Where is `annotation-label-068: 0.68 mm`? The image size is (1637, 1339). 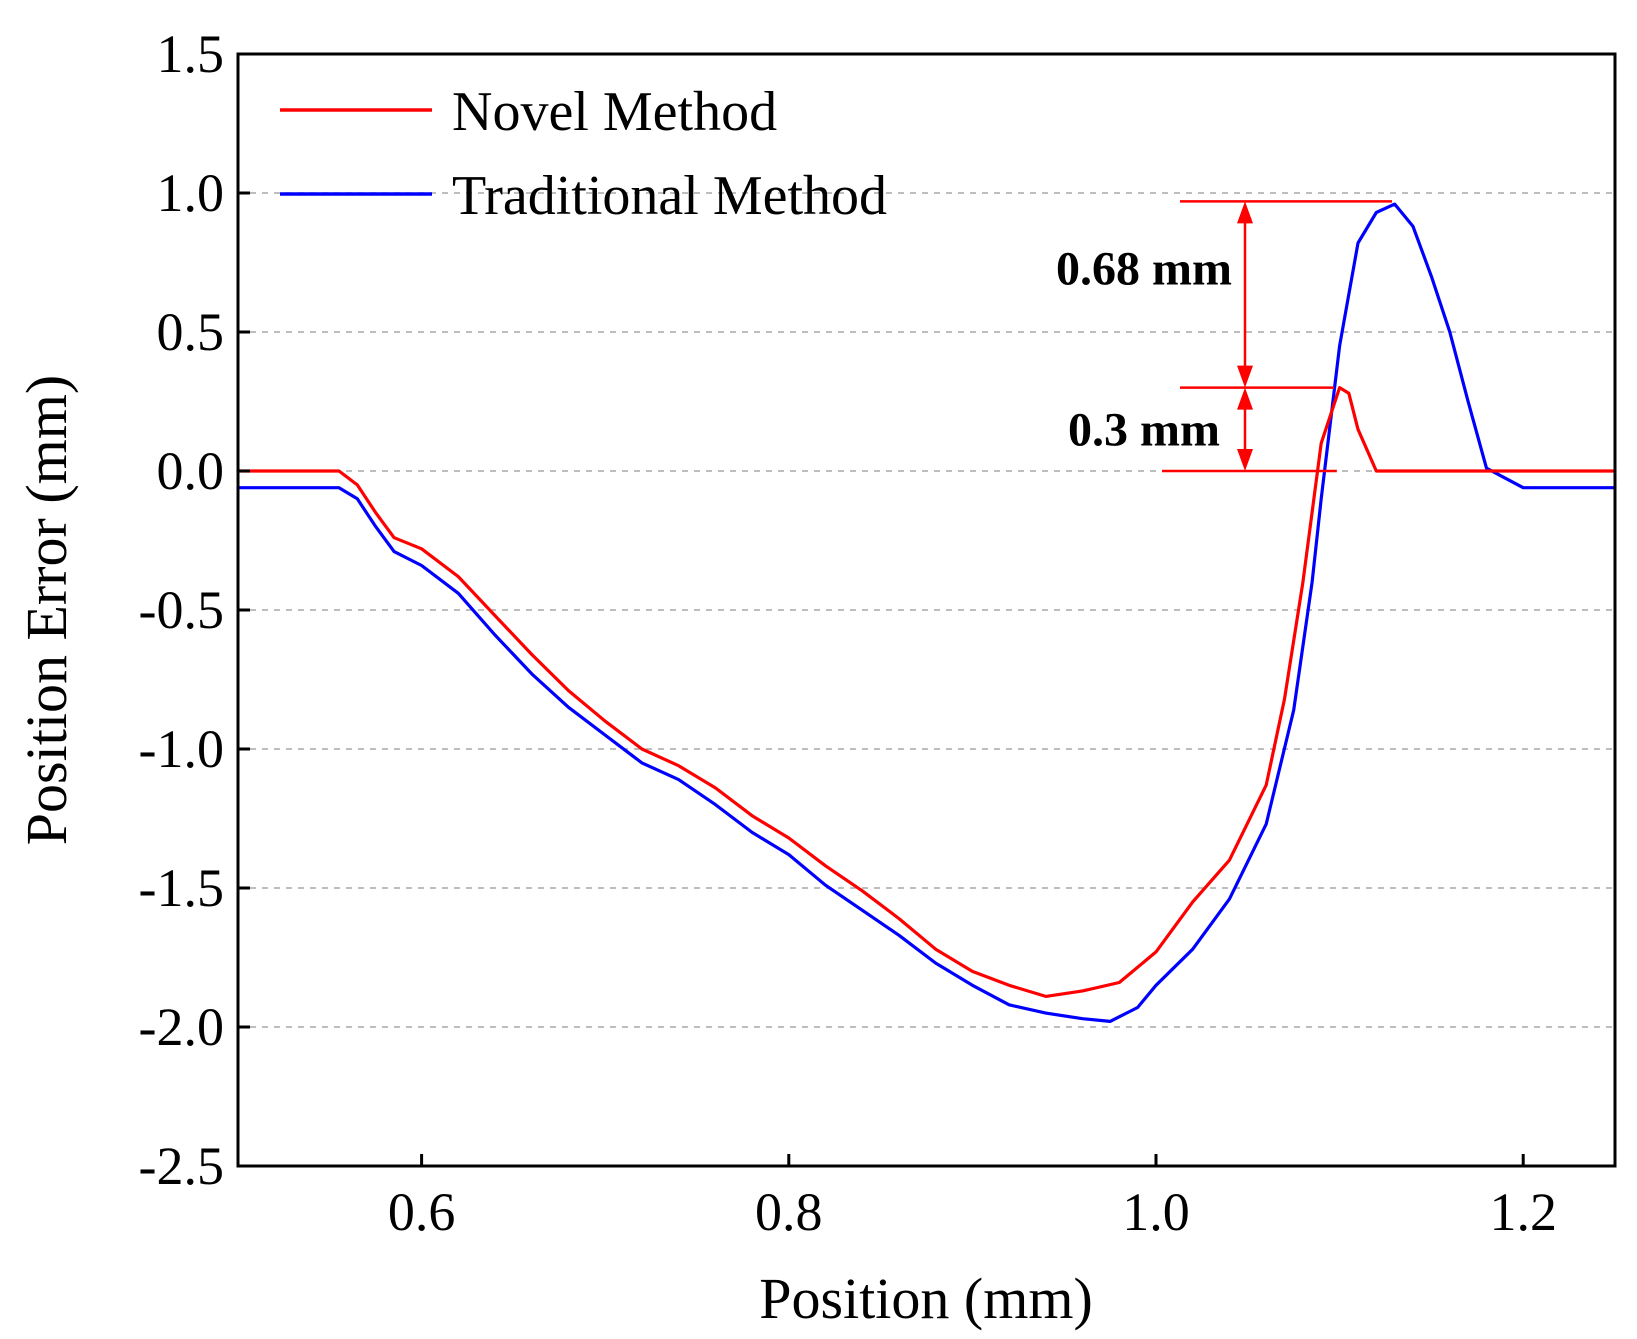
annotation-label-068: 0.68 mm is located at coordinates (1144, 268).